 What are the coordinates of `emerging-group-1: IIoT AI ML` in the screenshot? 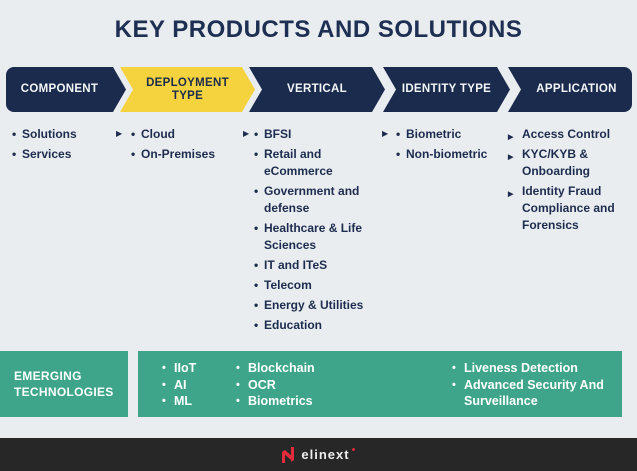 It's located at (179, 385).